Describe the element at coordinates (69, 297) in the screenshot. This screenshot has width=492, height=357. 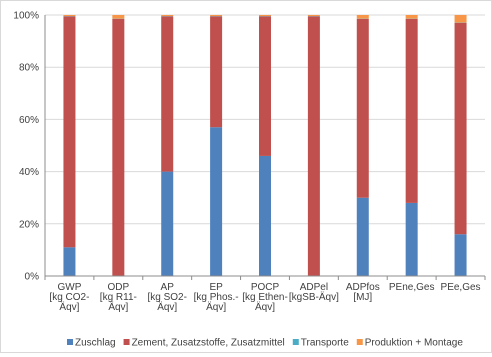
I see `x-tick-label: GWP[kg CO2-Äqv]` at that location.